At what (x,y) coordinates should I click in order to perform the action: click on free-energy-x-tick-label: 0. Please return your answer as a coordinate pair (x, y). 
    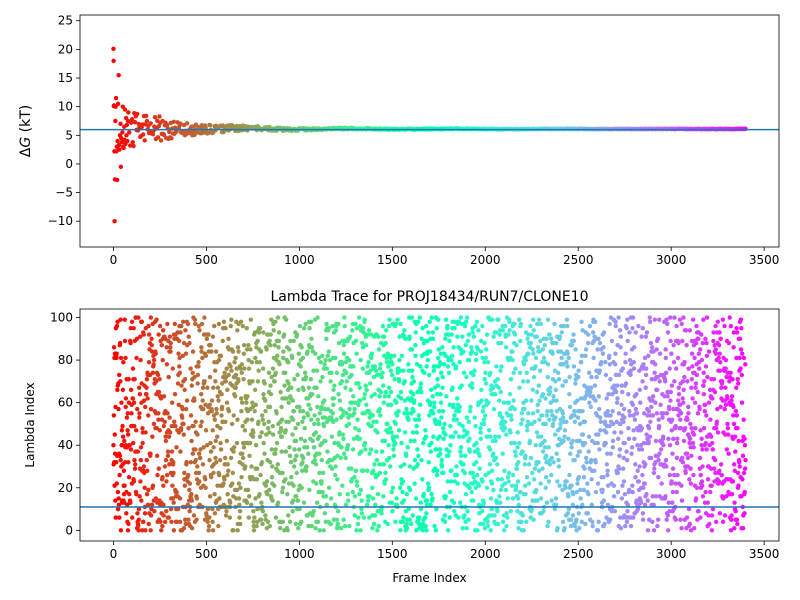
    Looking at the image, I should click on (114, 260).